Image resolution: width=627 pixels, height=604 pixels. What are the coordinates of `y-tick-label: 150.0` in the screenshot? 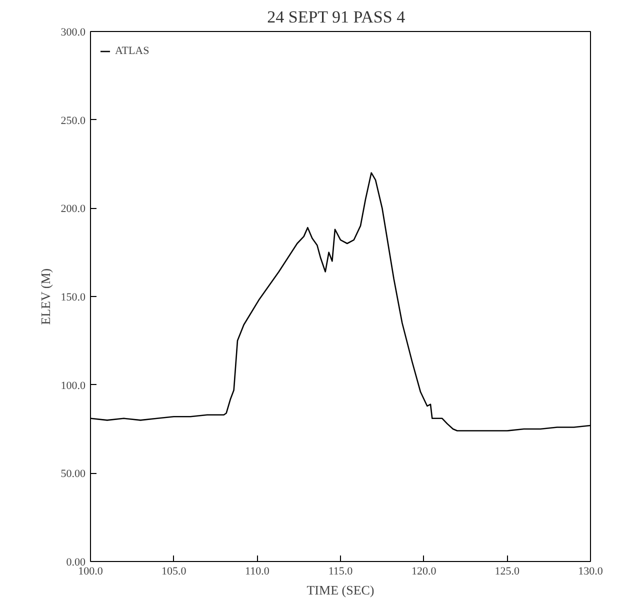 It's located at (73, 298).